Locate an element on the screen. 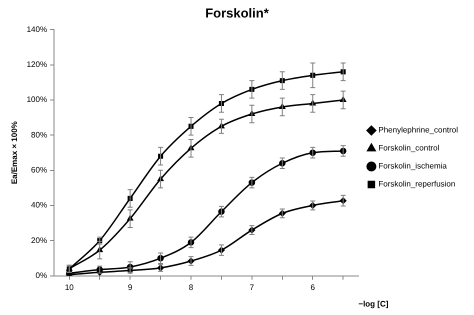 Image resolution: width=474 pixels, height=315 pixels. y-tick-label: 40% is located at coordinates (39, 205).